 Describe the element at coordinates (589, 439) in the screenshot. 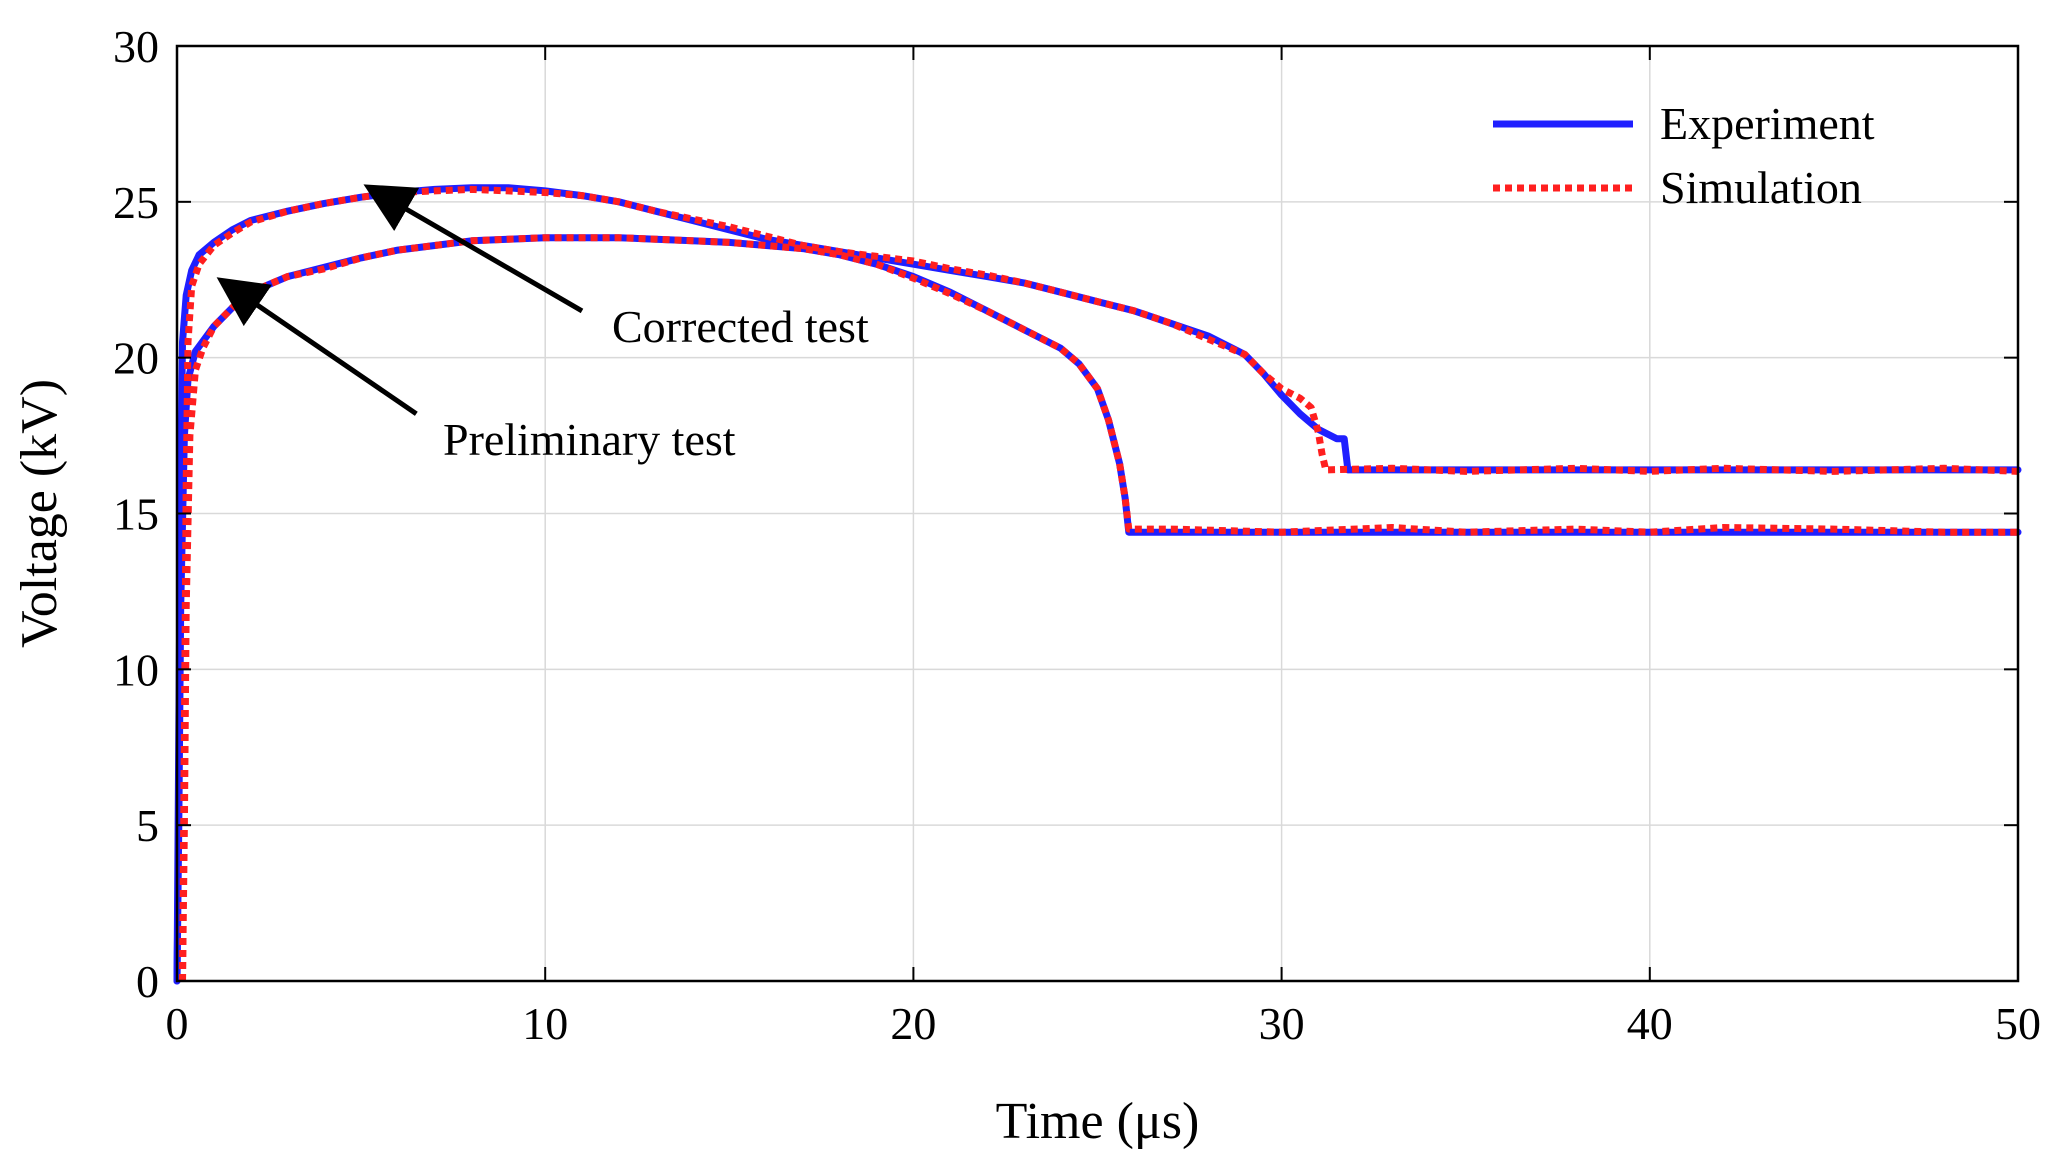

I see `annotation-label-preliminary-test: Preliminary test` at that location.